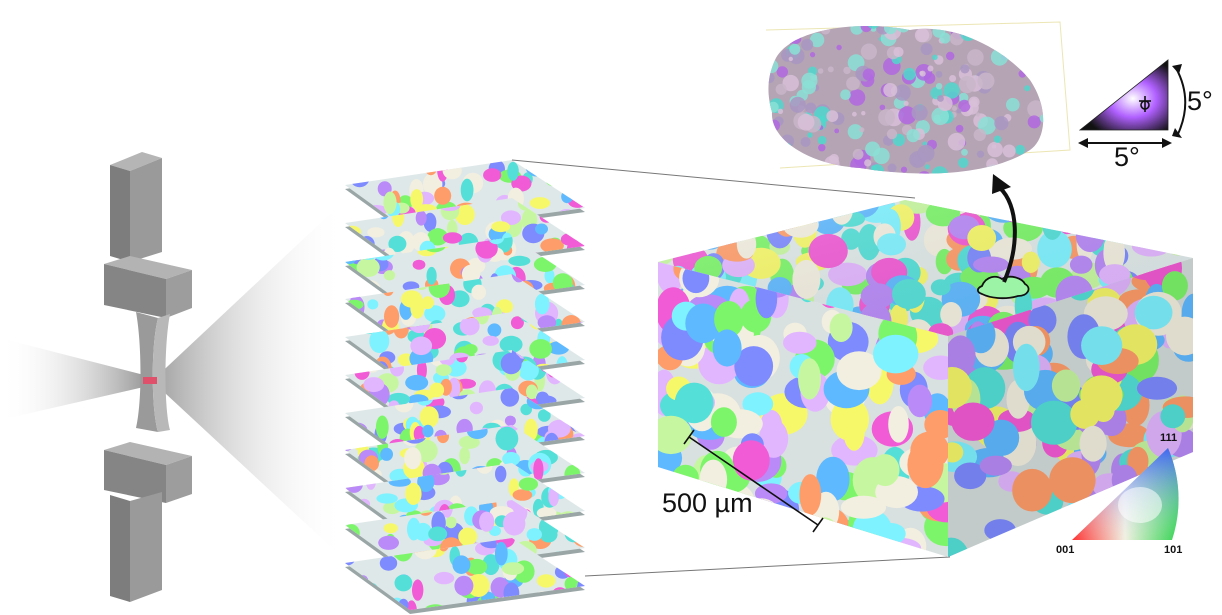 Image resolution: width=1222 pixels, height=615 pixels. Describe the element at coordinates (74, 379) in the screenshot. I see `incoming-beam` at that location.